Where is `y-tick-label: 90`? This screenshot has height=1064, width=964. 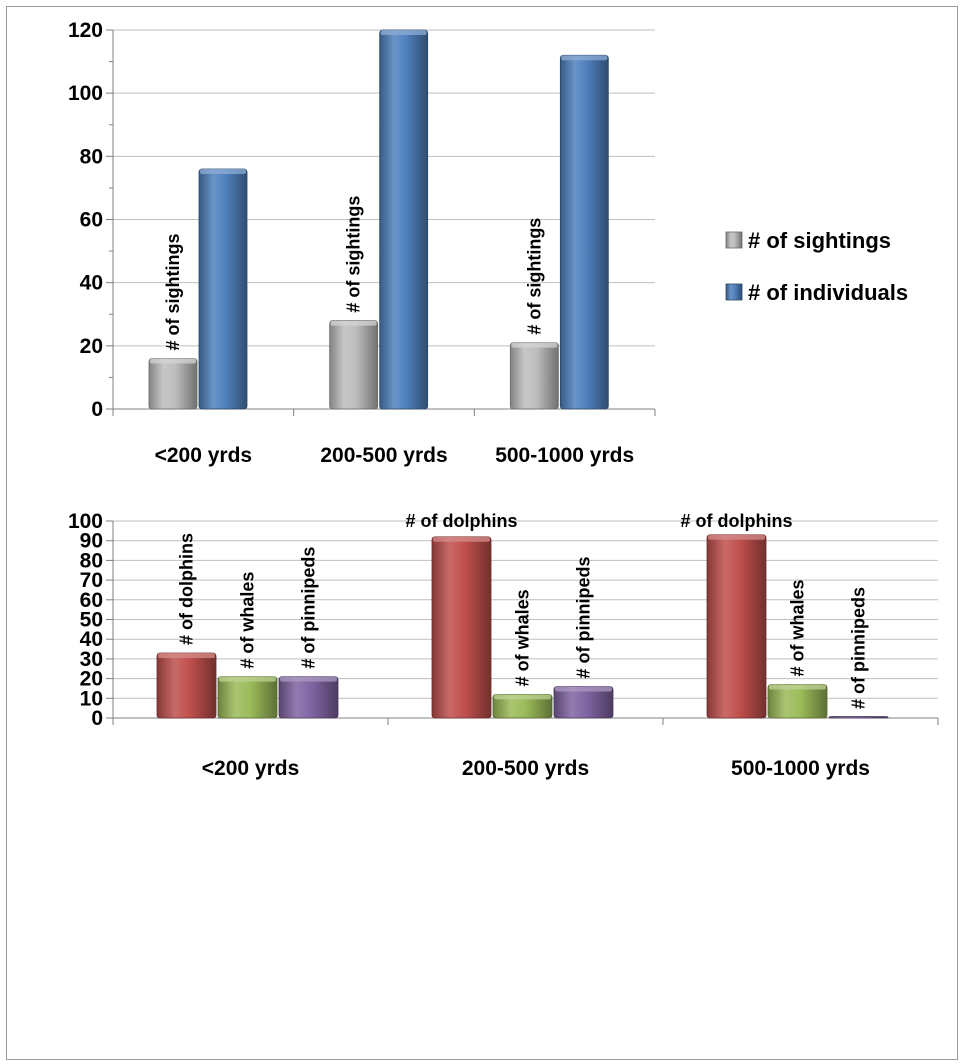
y-tick-label: 90 is located at coordinates (91, 541).